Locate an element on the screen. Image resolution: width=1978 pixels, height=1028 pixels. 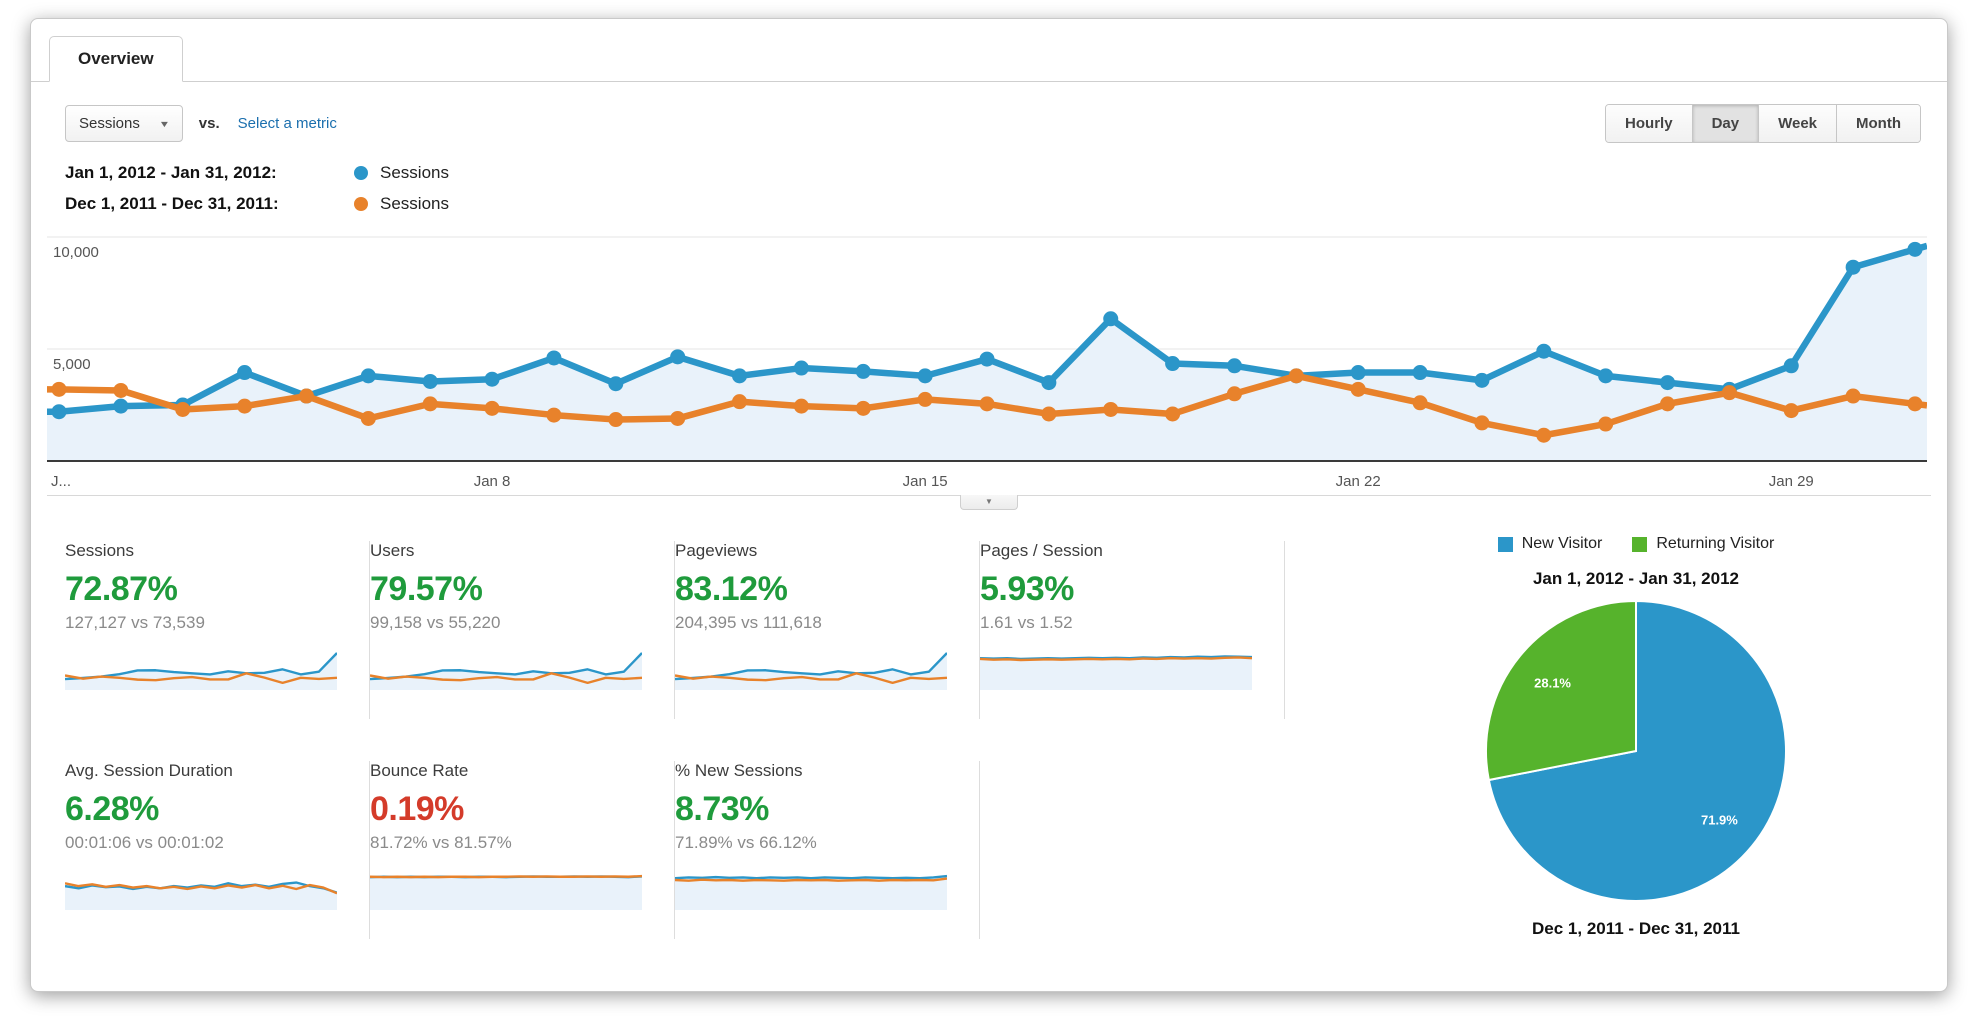
metric-change-value: 72.87% is located at coordinates (121, 589).